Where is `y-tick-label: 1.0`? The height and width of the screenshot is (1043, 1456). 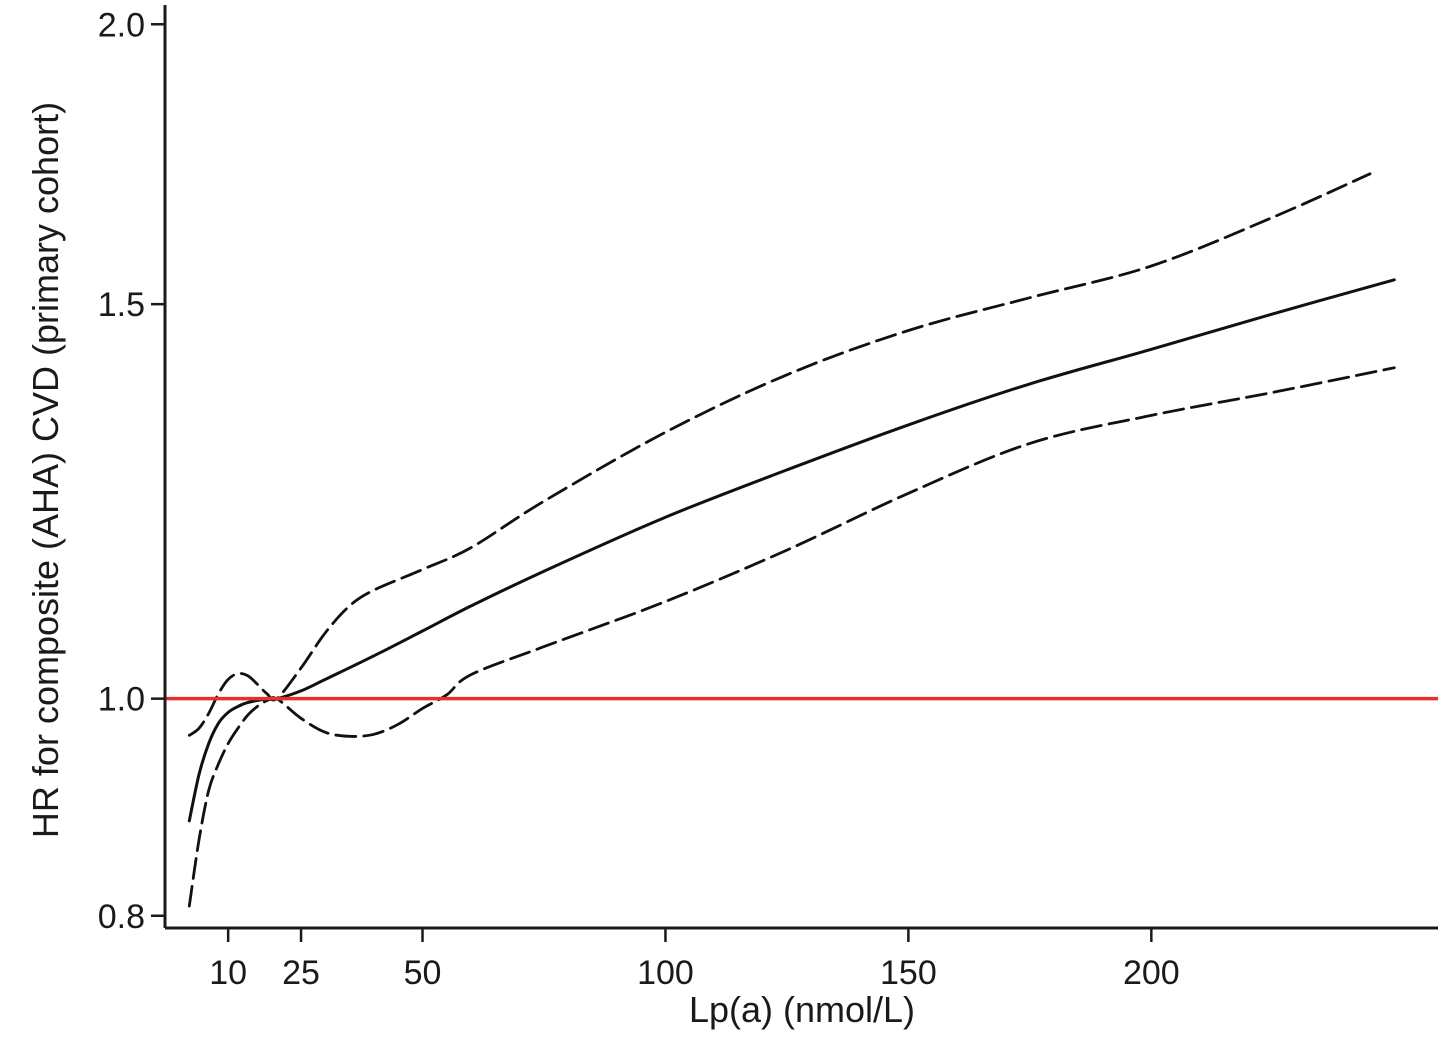 y-tick-label: 1.0 is located at coordinates (121, 700).